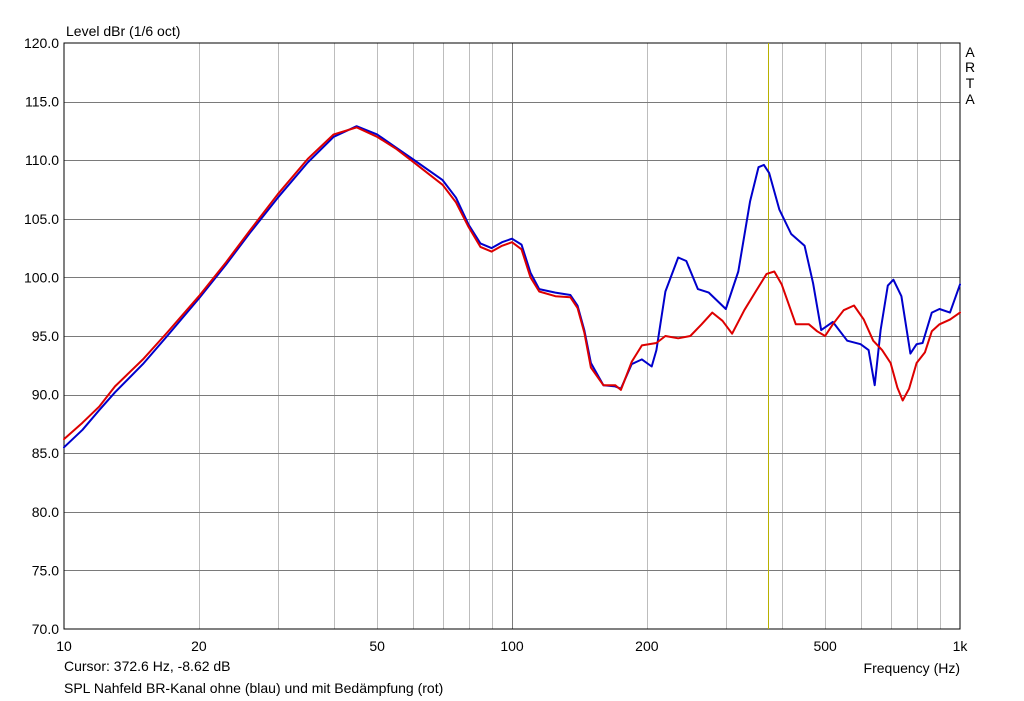 The image size is (1024, 701). What do you see at coordinates (45, 336) in the screenshot?
I see `y-tick-label: 95.0` at bounding box center [45, 336].